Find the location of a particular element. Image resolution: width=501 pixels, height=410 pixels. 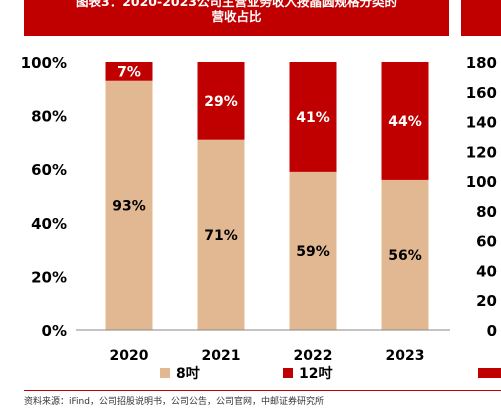

adjacent-legend-swatch is located at coordinates (489, 373).